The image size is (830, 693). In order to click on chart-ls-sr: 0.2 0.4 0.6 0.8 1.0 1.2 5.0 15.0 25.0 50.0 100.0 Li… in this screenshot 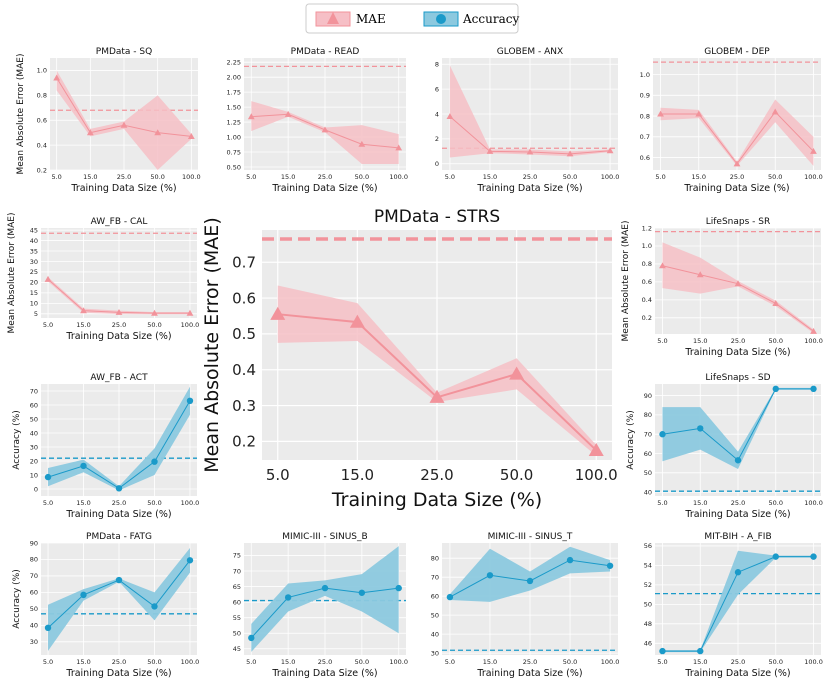, I will do `click(722, 287)`.